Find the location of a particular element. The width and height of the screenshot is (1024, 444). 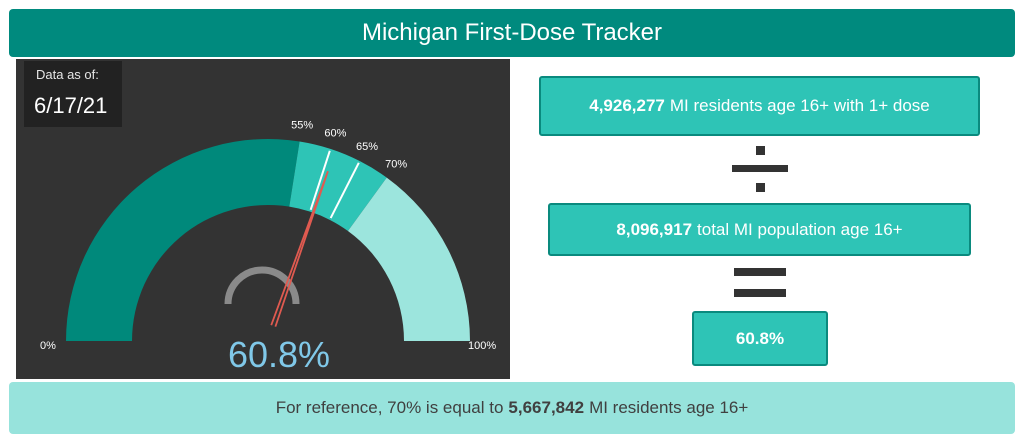

gauge-max-label: 100% is located at coordinates (482, 346).